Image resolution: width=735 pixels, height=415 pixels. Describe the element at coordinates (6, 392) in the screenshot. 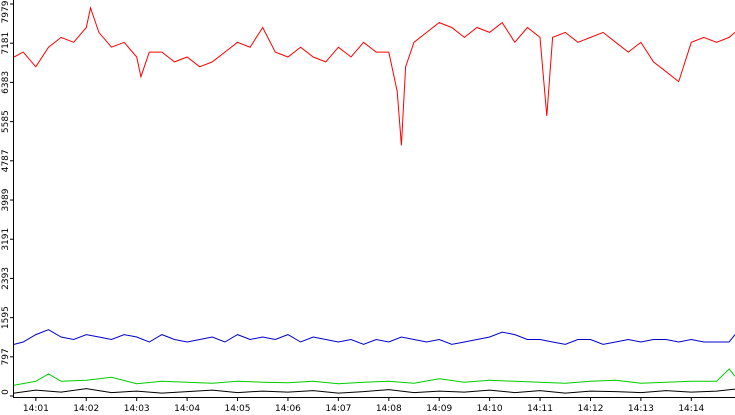

I see `y-tick-label: 0` at that location.